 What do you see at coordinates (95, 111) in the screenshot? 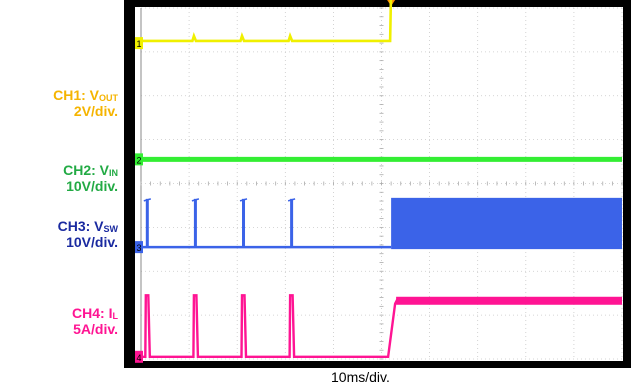
I see `ch1-scale-text: 2V/div.` at bounding box center [95, 111].